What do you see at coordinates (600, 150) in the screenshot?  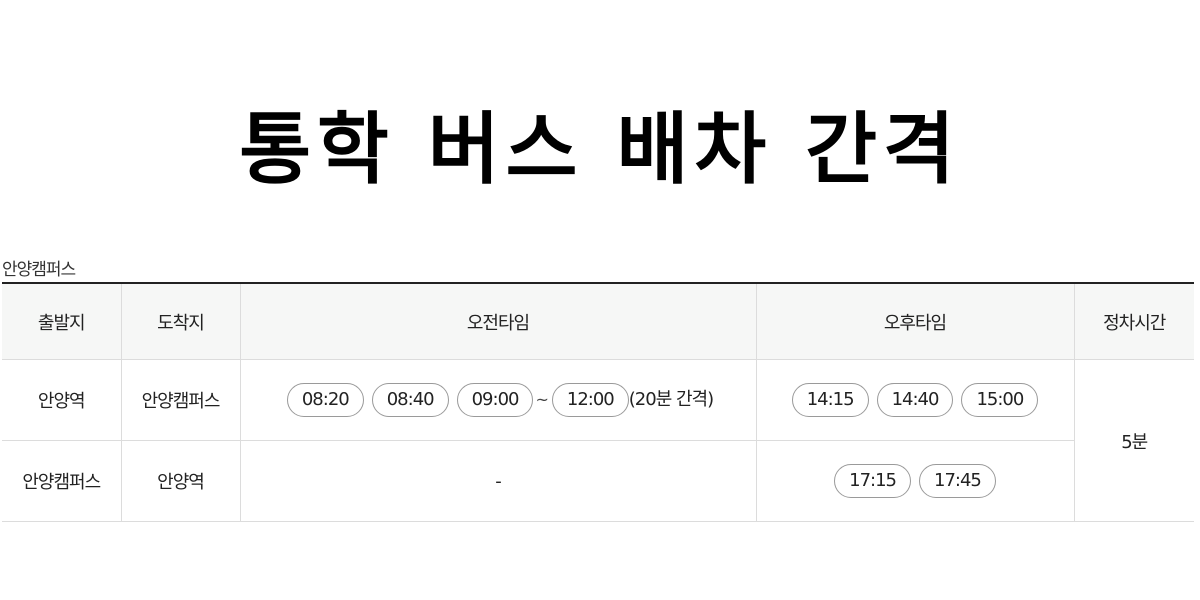 I see `page-title: 통학 버스 배차 간격` at bounding box center [600, 150].